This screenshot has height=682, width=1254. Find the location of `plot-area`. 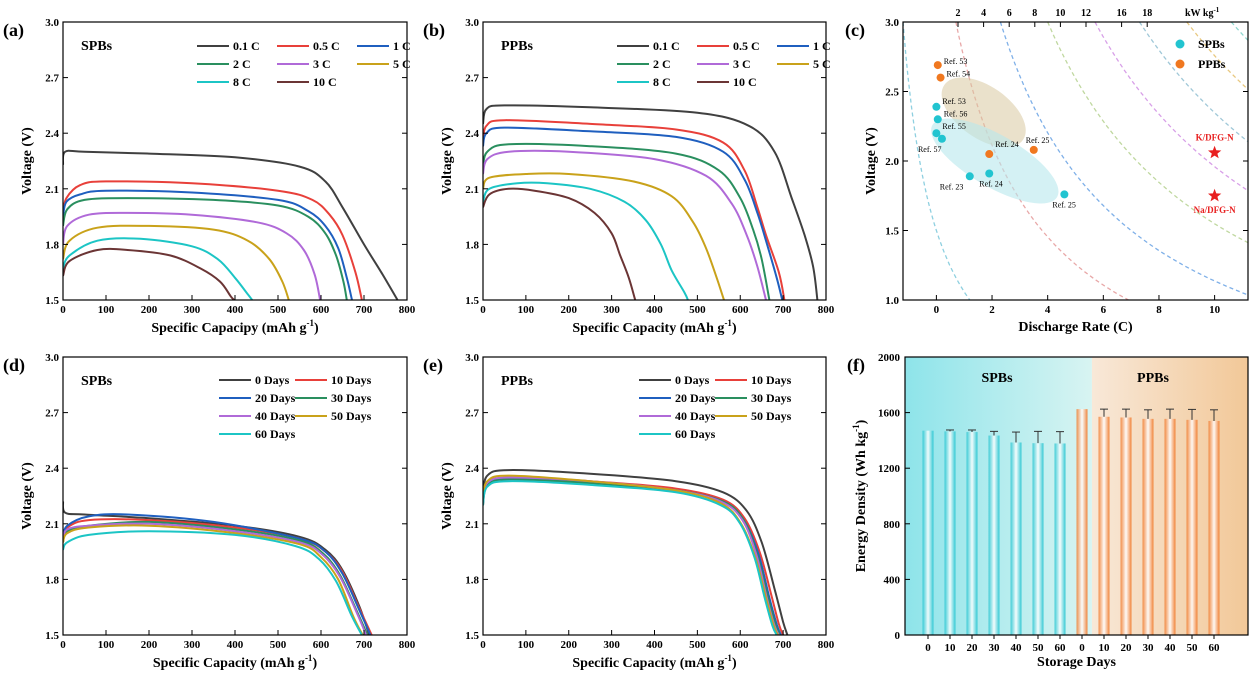

plot-area is located at coordinates (651, 202).